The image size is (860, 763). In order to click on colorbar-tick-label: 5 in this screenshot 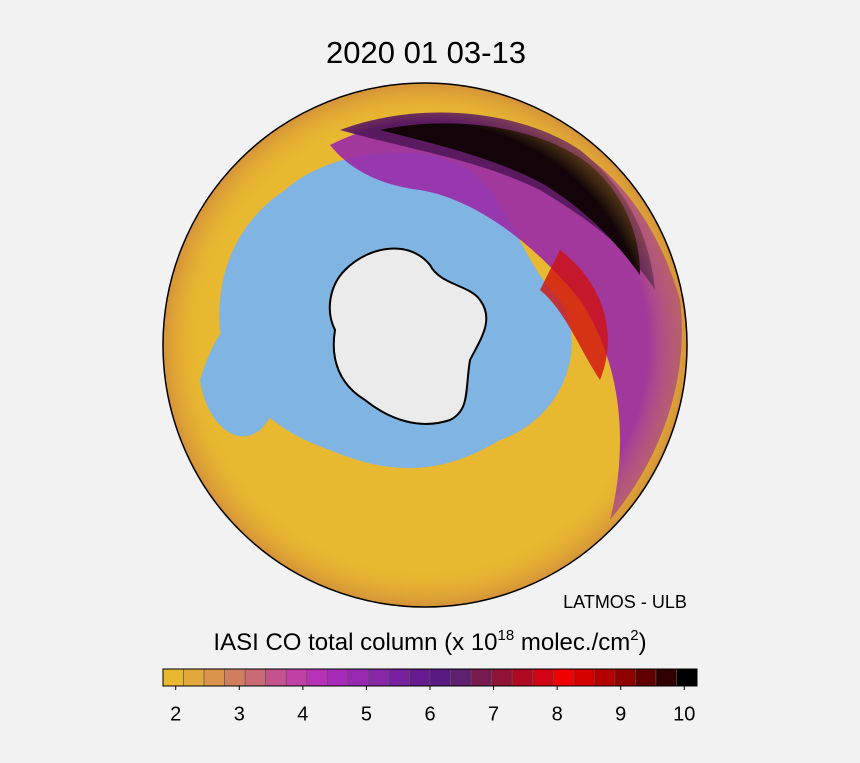, I will do `click(366, 714)`.